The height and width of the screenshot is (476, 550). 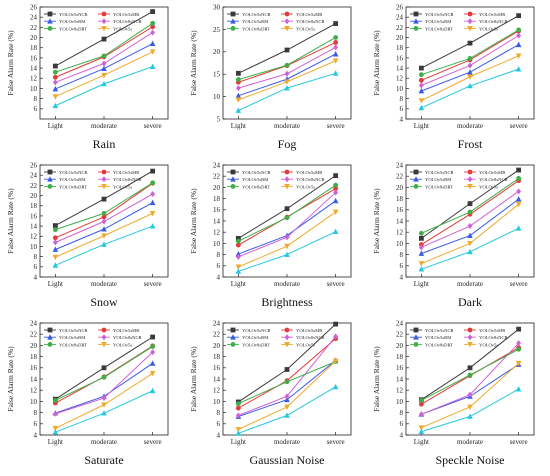 What do you see at coordinates (287, 302) in the screenshot?
I see `chart-title: Brightness` at bounding box center [287, 302].